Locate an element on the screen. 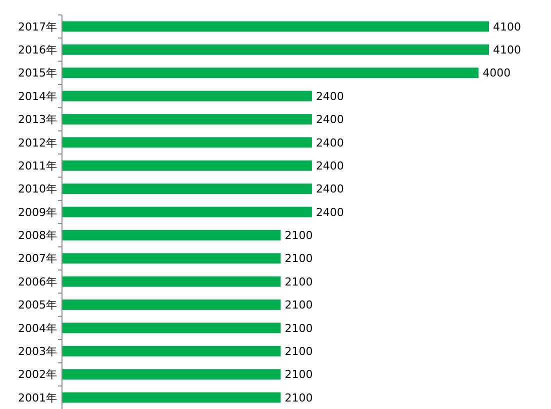  y-tick-label: 2011年 is located at coordinates (37, 165).